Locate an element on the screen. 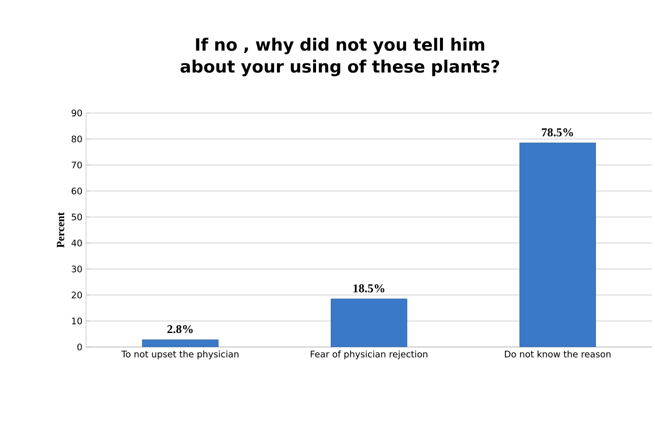  y-tick-label: 0 is located at coordinates (79, 347).